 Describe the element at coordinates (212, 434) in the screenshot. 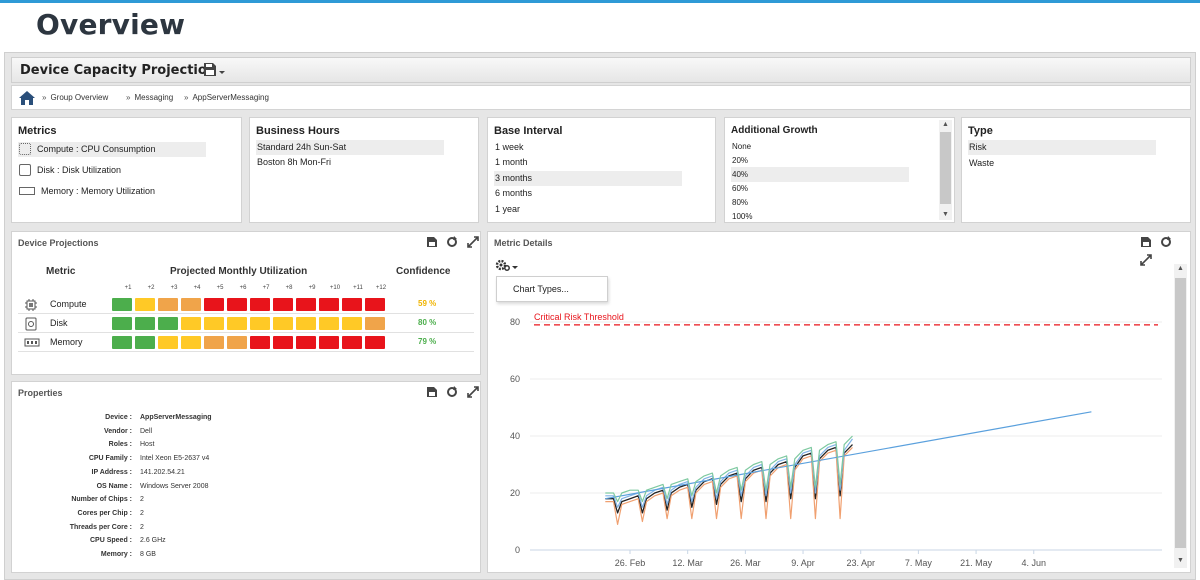

I see `property-row: Vendor : Dell` at that location.